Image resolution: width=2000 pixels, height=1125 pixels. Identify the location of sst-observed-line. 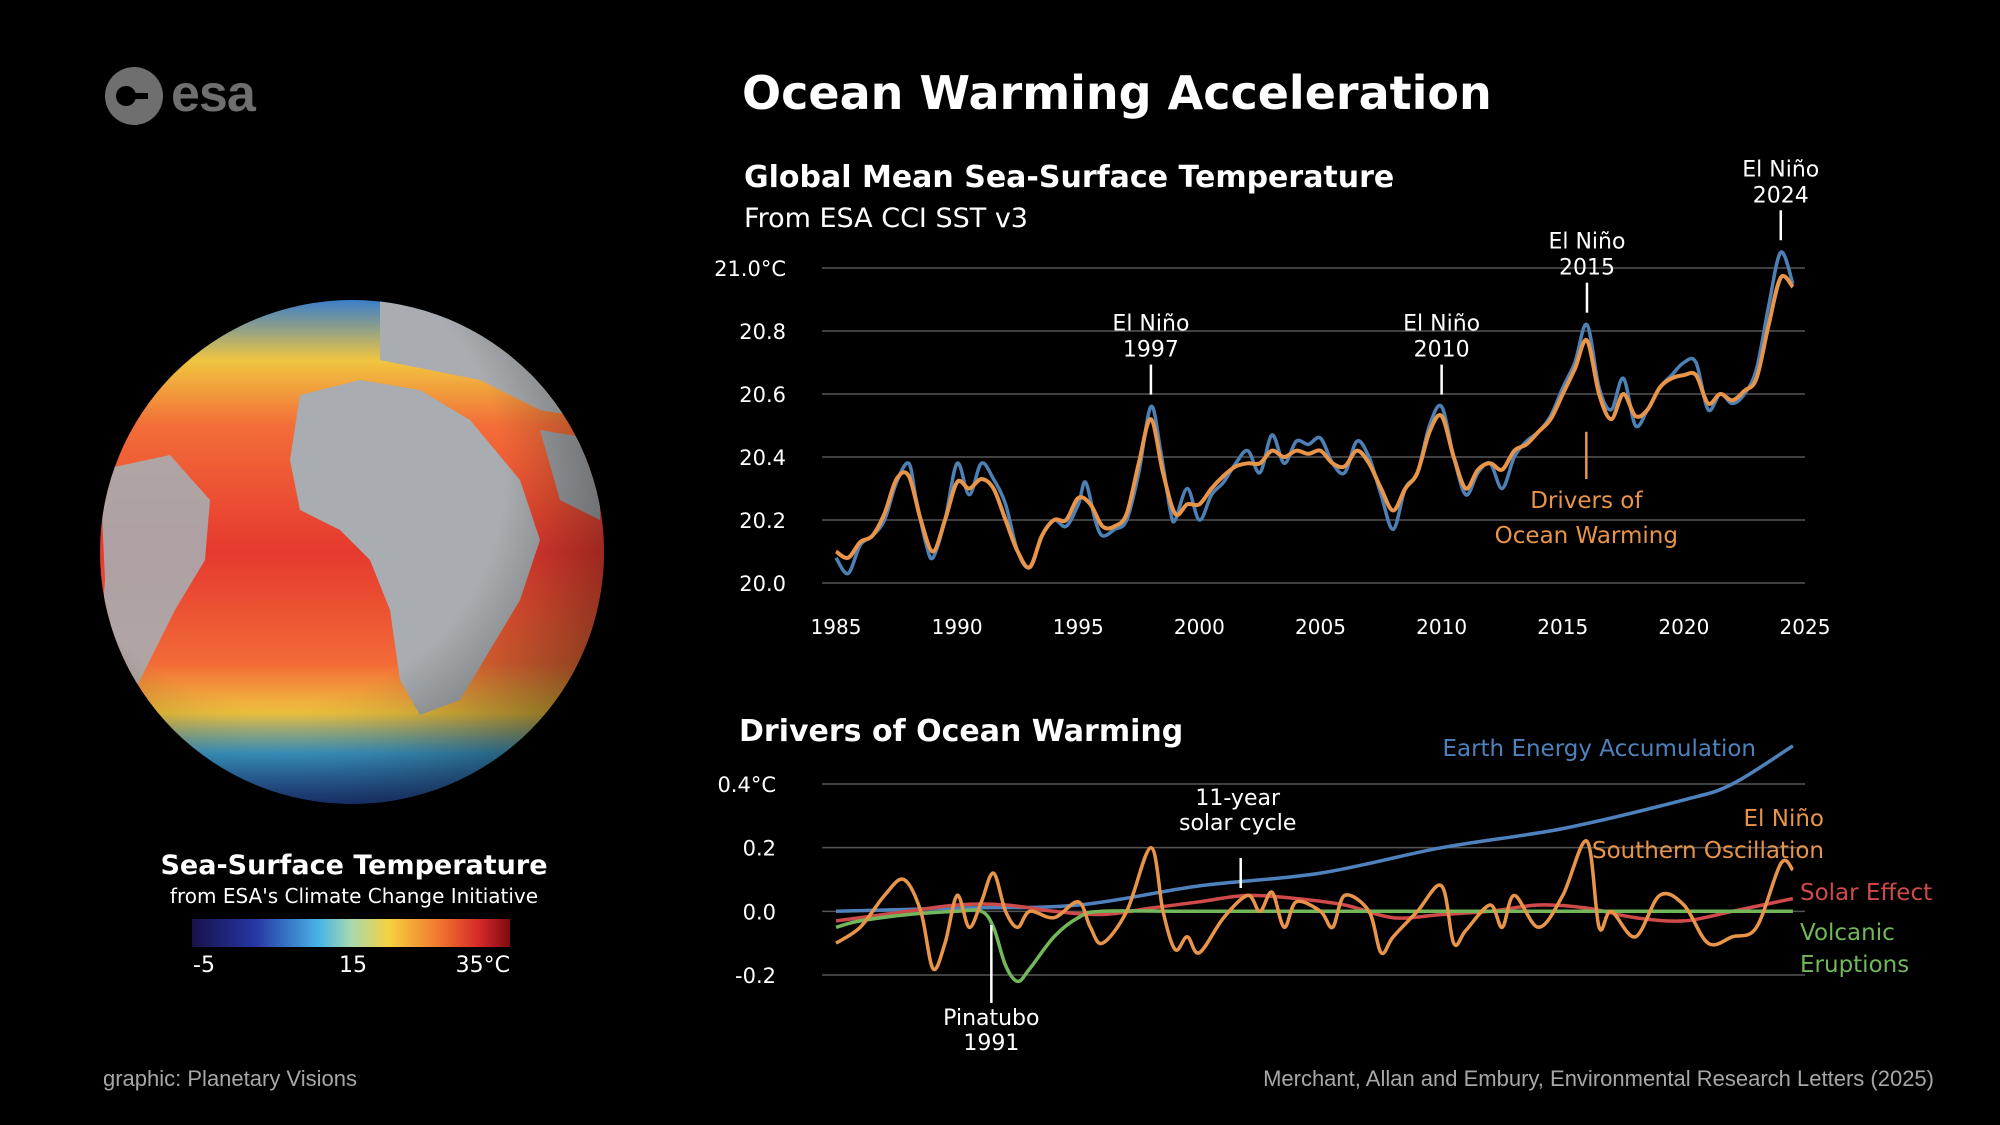
(1314, 413).